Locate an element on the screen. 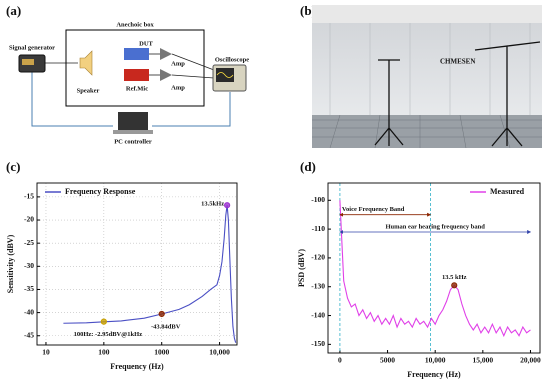  y-tick-label: -45 is located at coordinates (29, 334).